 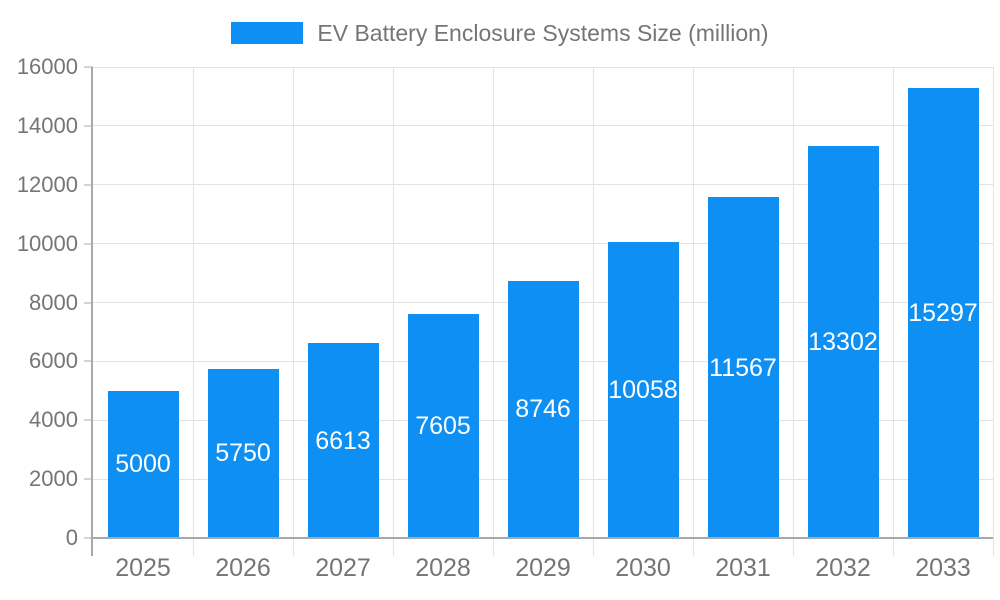 I want to click on y-tick-label: 12000, so click(x=47, y=184).